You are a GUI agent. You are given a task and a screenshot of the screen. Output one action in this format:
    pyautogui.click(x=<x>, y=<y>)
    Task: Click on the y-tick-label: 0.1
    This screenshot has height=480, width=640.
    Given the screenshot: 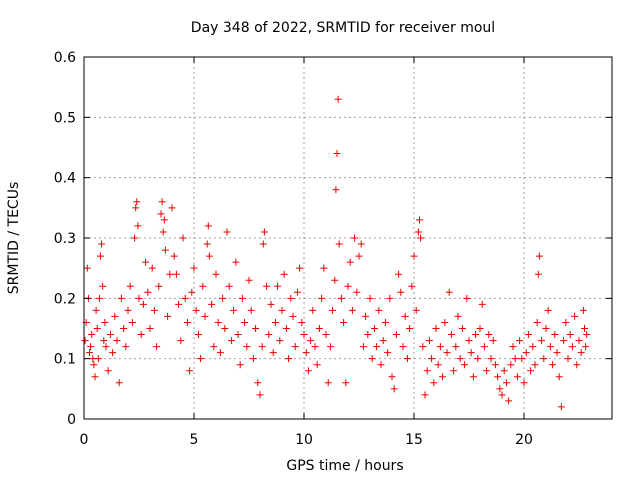 What is the action you would take?
    pyautogui.click(x=65, y=360)
    